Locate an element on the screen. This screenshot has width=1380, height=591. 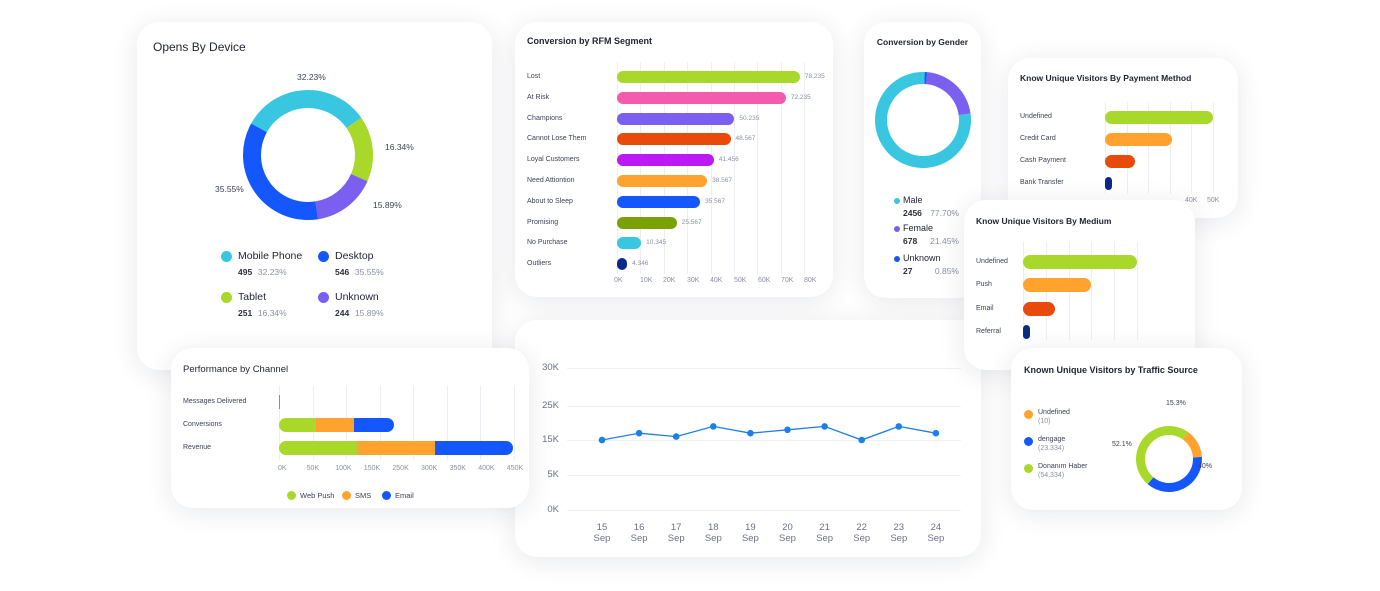
legend-count: (23.334) is located at coordinates (1051, 448).